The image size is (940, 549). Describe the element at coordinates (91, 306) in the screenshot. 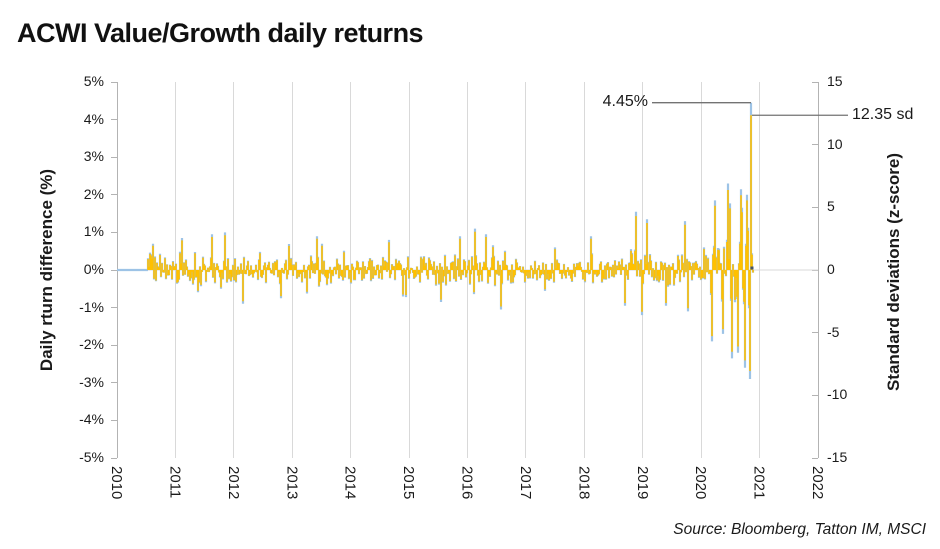

I see `left-axis-tick-label: -1%` at that location.